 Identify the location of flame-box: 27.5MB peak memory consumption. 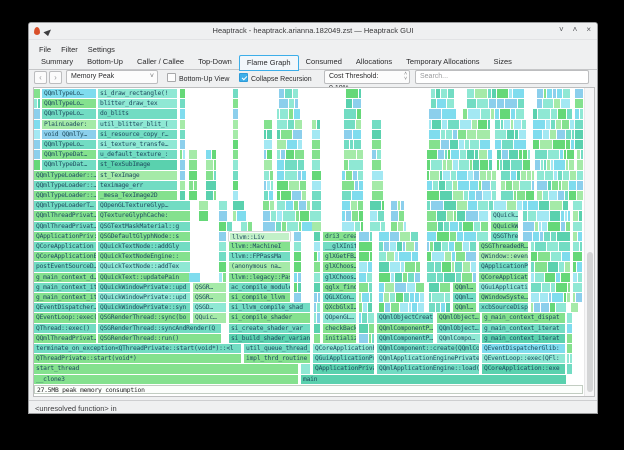
(308, 389).